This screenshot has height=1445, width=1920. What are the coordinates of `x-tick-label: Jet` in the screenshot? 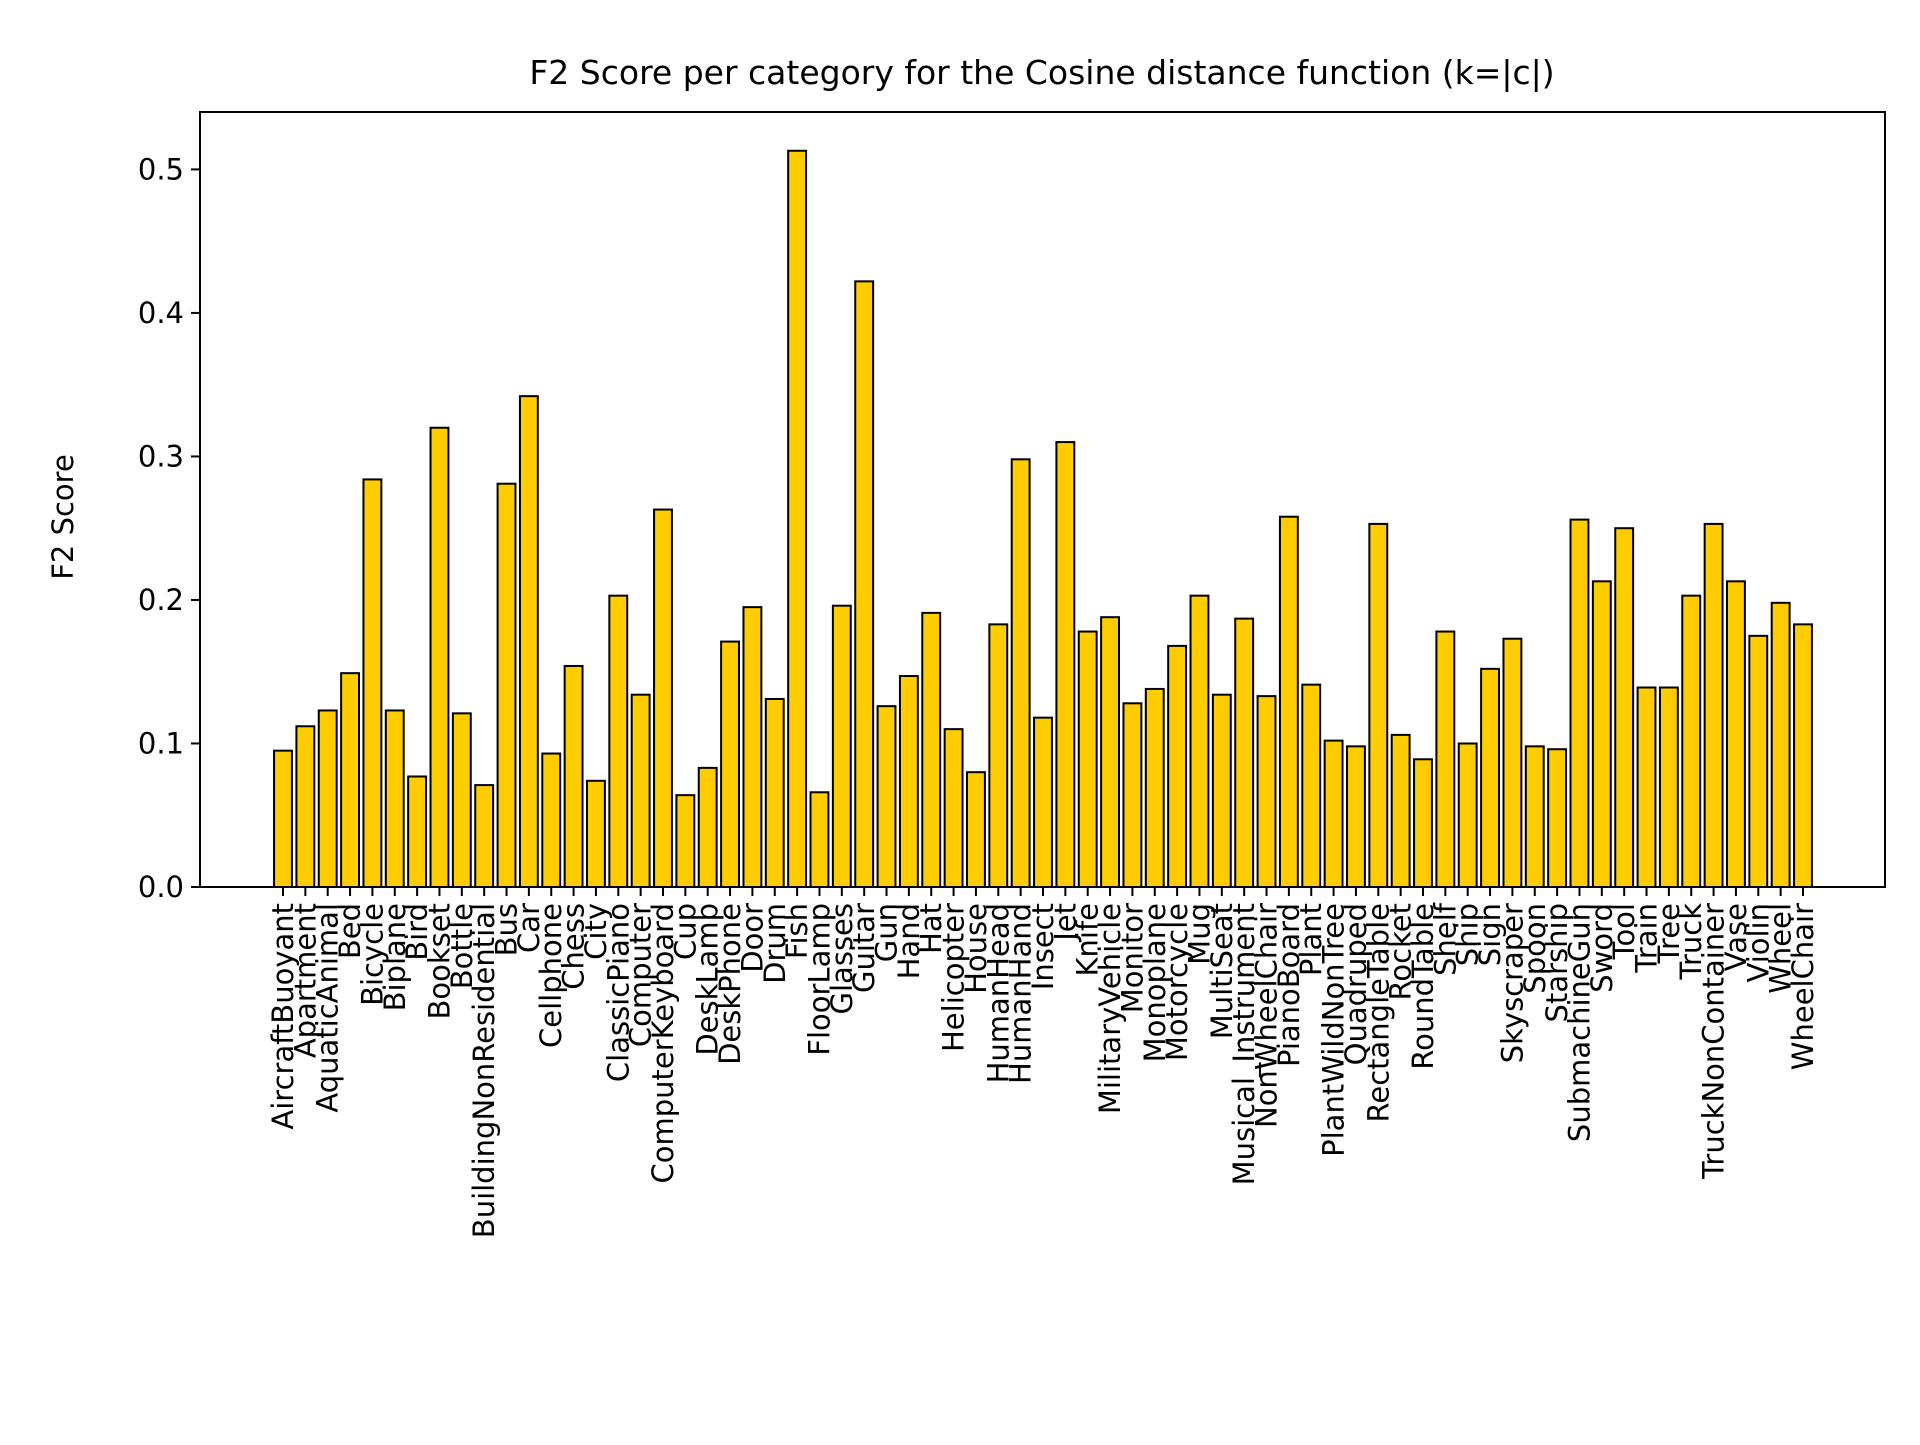 It's located at (1065, 923).